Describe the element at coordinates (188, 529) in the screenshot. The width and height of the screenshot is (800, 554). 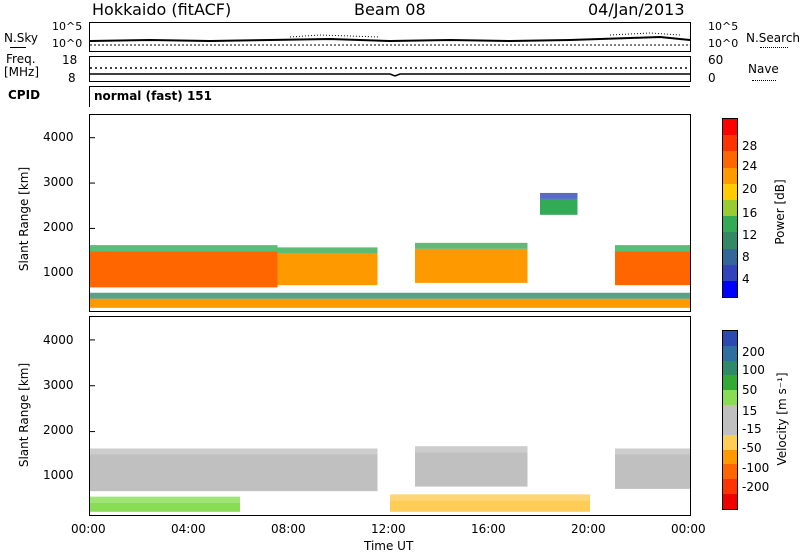
I see `x-axis-tick-label: 04:00` at that location.